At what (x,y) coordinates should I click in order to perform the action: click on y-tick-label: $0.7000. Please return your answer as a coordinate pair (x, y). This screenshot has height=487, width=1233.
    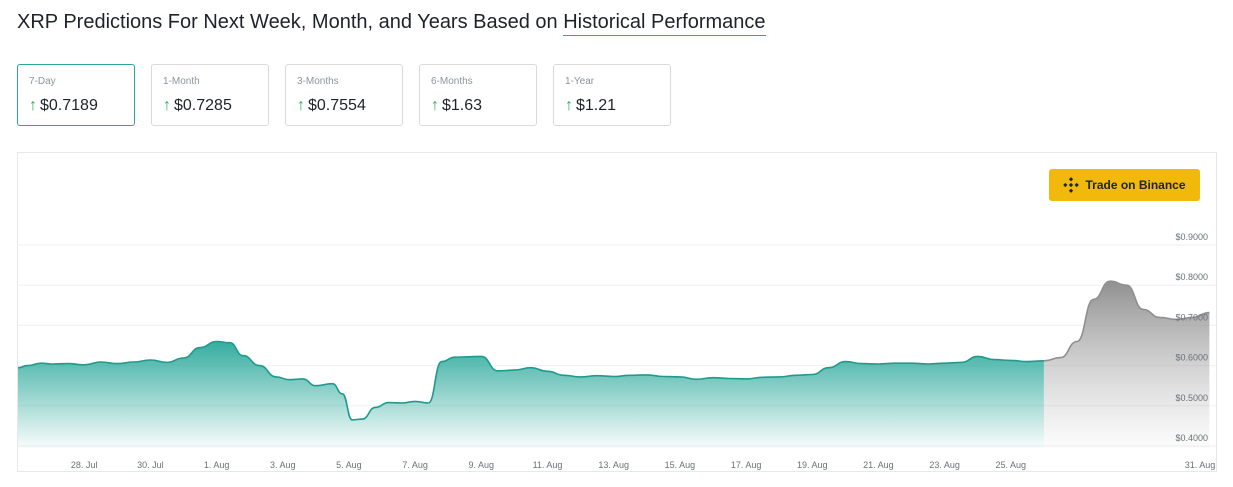
    Looking at the image, I should click on (1191, 317).